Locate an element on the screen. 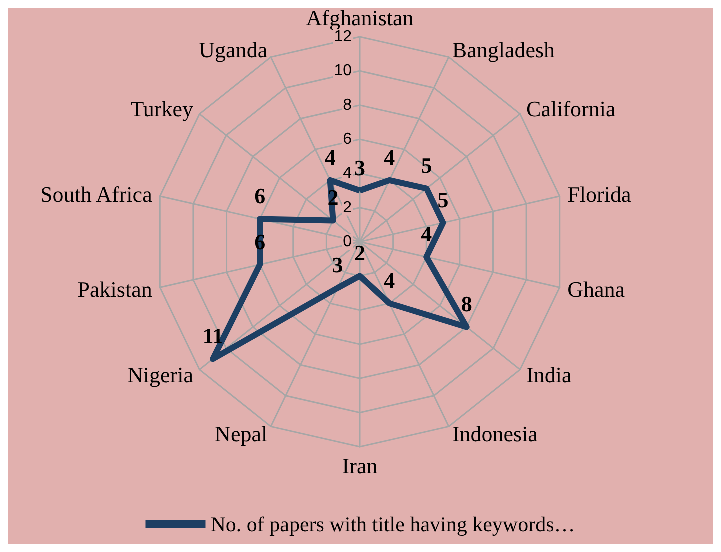  spoke-label: Turkey is located at coordinates (162, 109).